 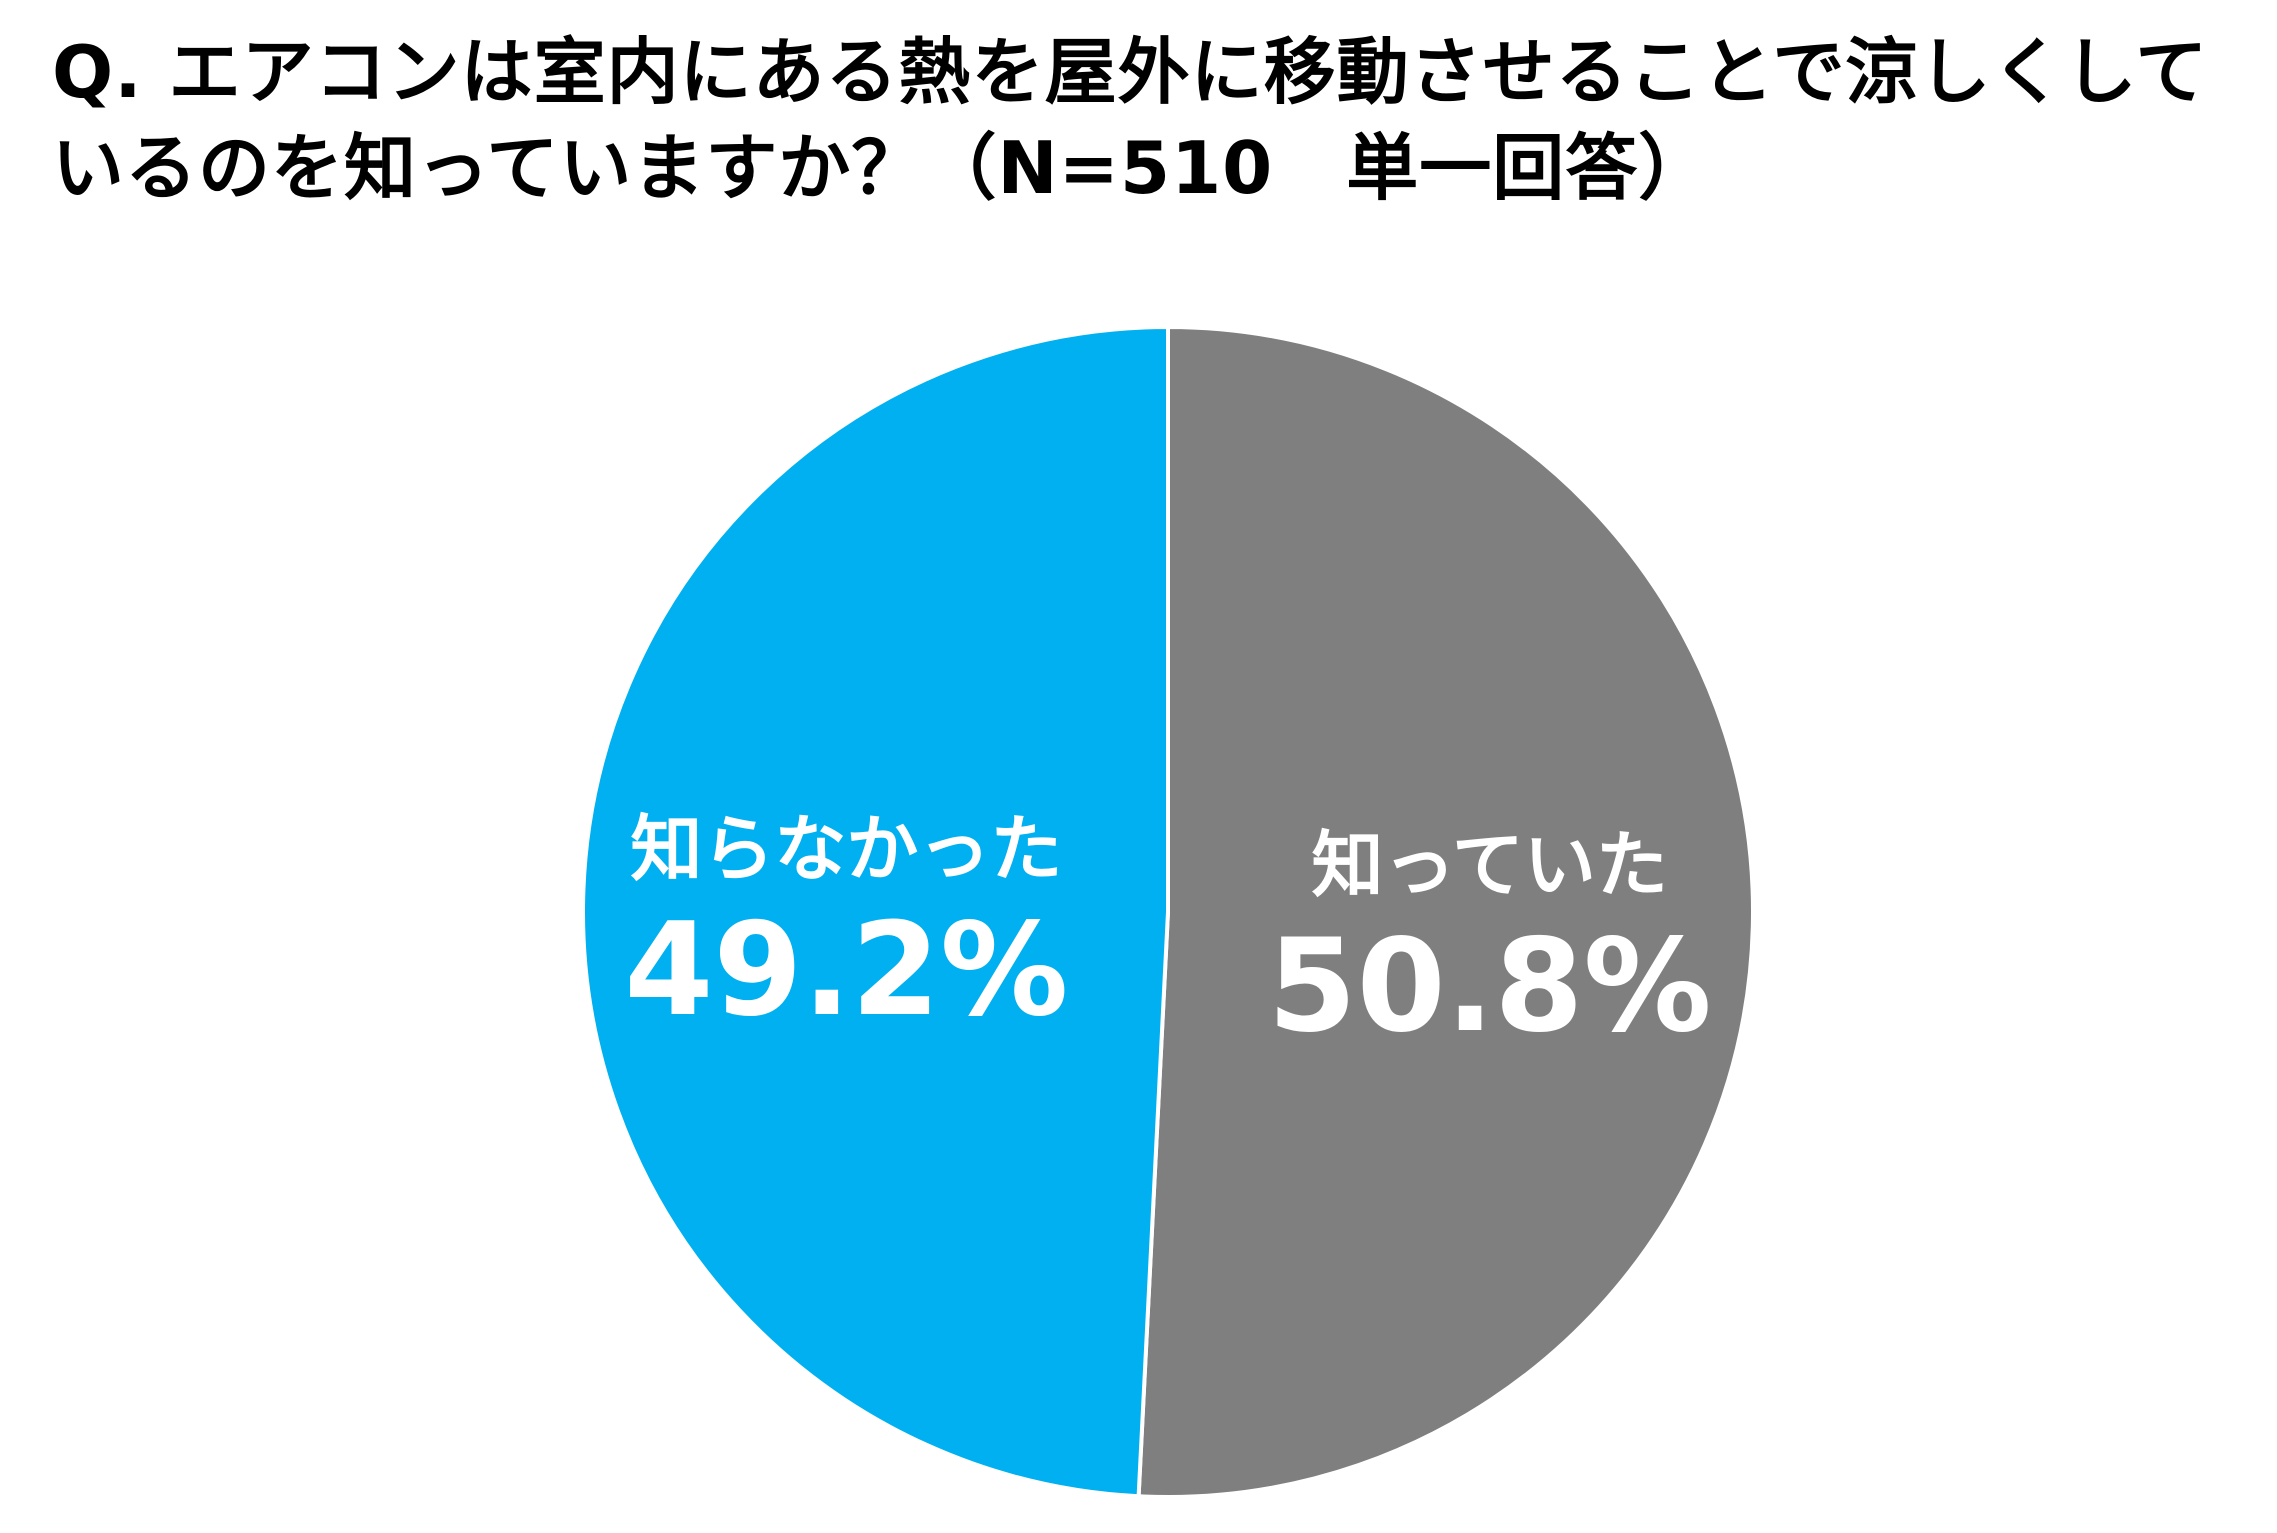 What do you see at coordinates (1490, 986) in the screenshot?
I see `pie-slice-1-value-label: 50.8%` at bounding box center [1490, 986].